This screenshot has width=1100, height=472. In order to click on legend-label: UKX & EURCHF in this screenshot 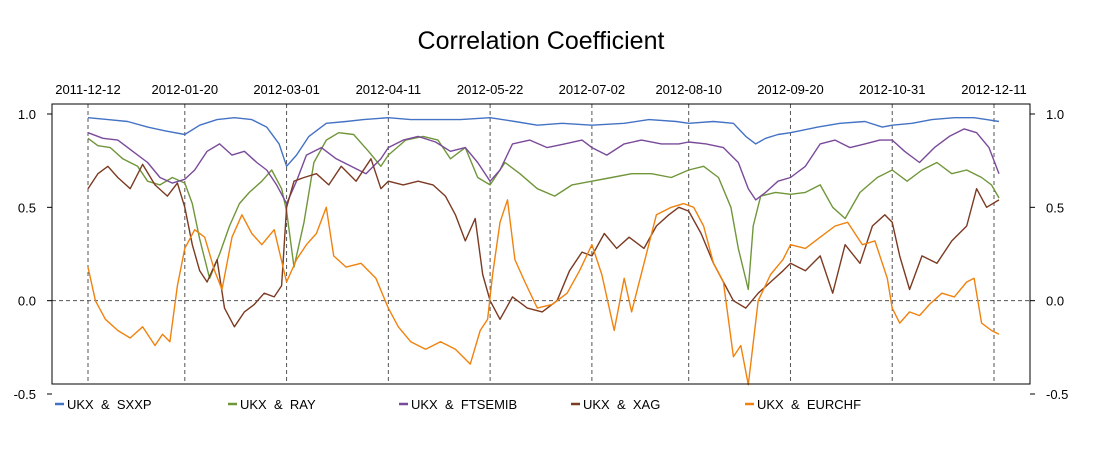, I will do `click(809, 404)`.